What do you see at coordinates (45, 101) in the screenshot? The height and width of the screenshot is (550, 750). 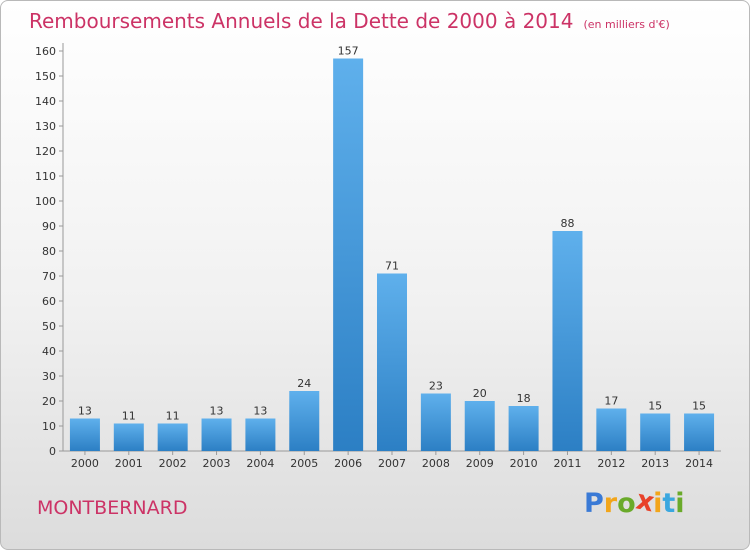 I see `y-tick-label: 140` at bounding box center [45, 101].